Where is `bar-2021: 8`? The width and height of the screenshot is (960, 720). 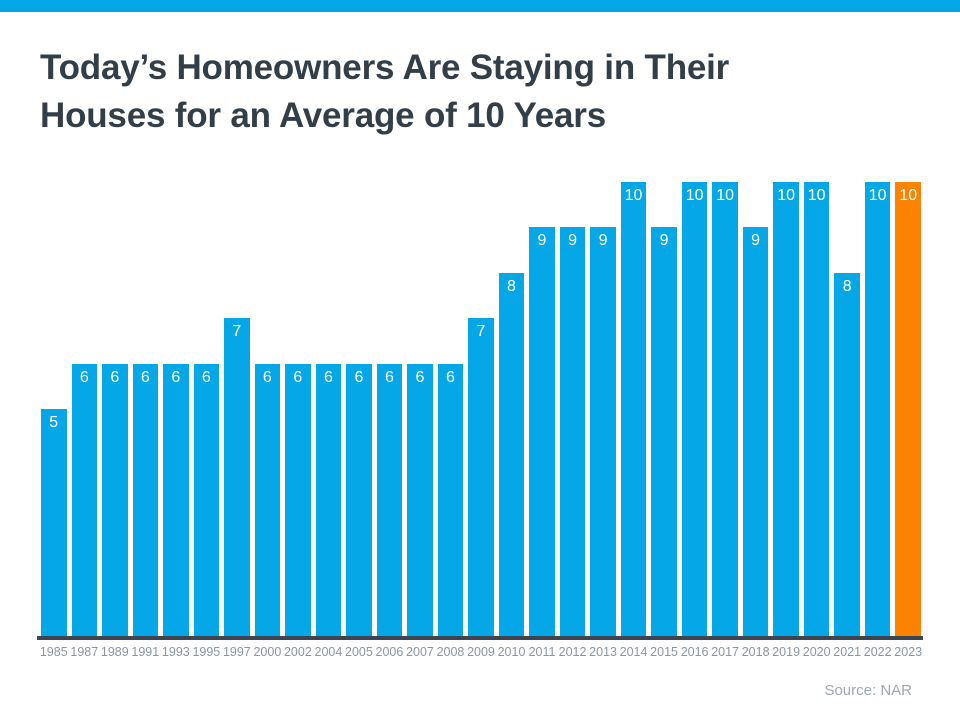 bar-2021: 8 is located at coordinates (847, 454).